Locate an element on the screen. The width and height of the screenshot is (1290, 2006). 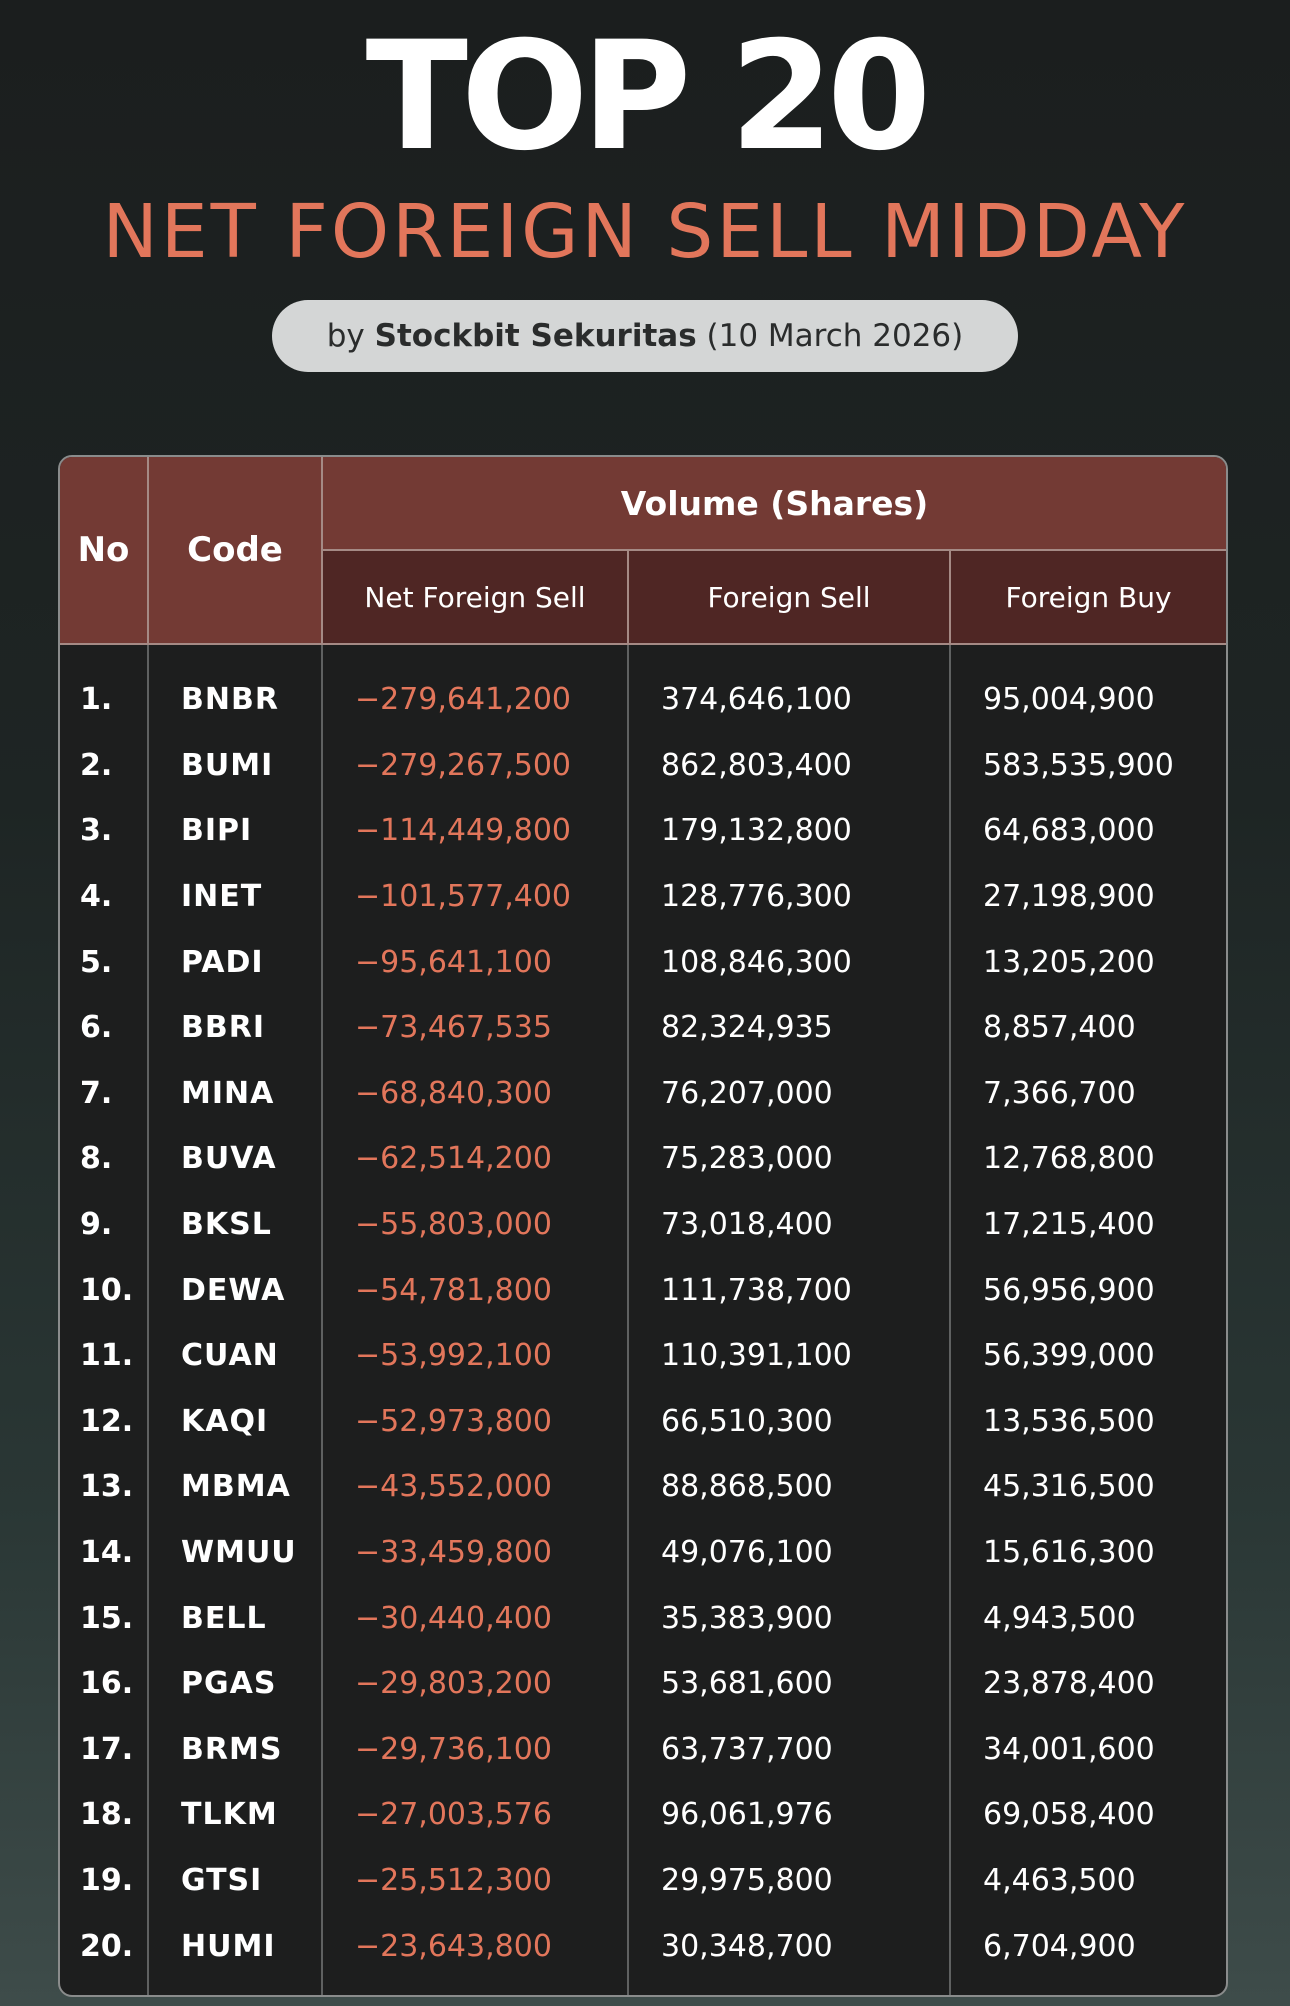
col-header-net-foreign-sell: Net Foreign Sell is located at coordinates (475, 597).